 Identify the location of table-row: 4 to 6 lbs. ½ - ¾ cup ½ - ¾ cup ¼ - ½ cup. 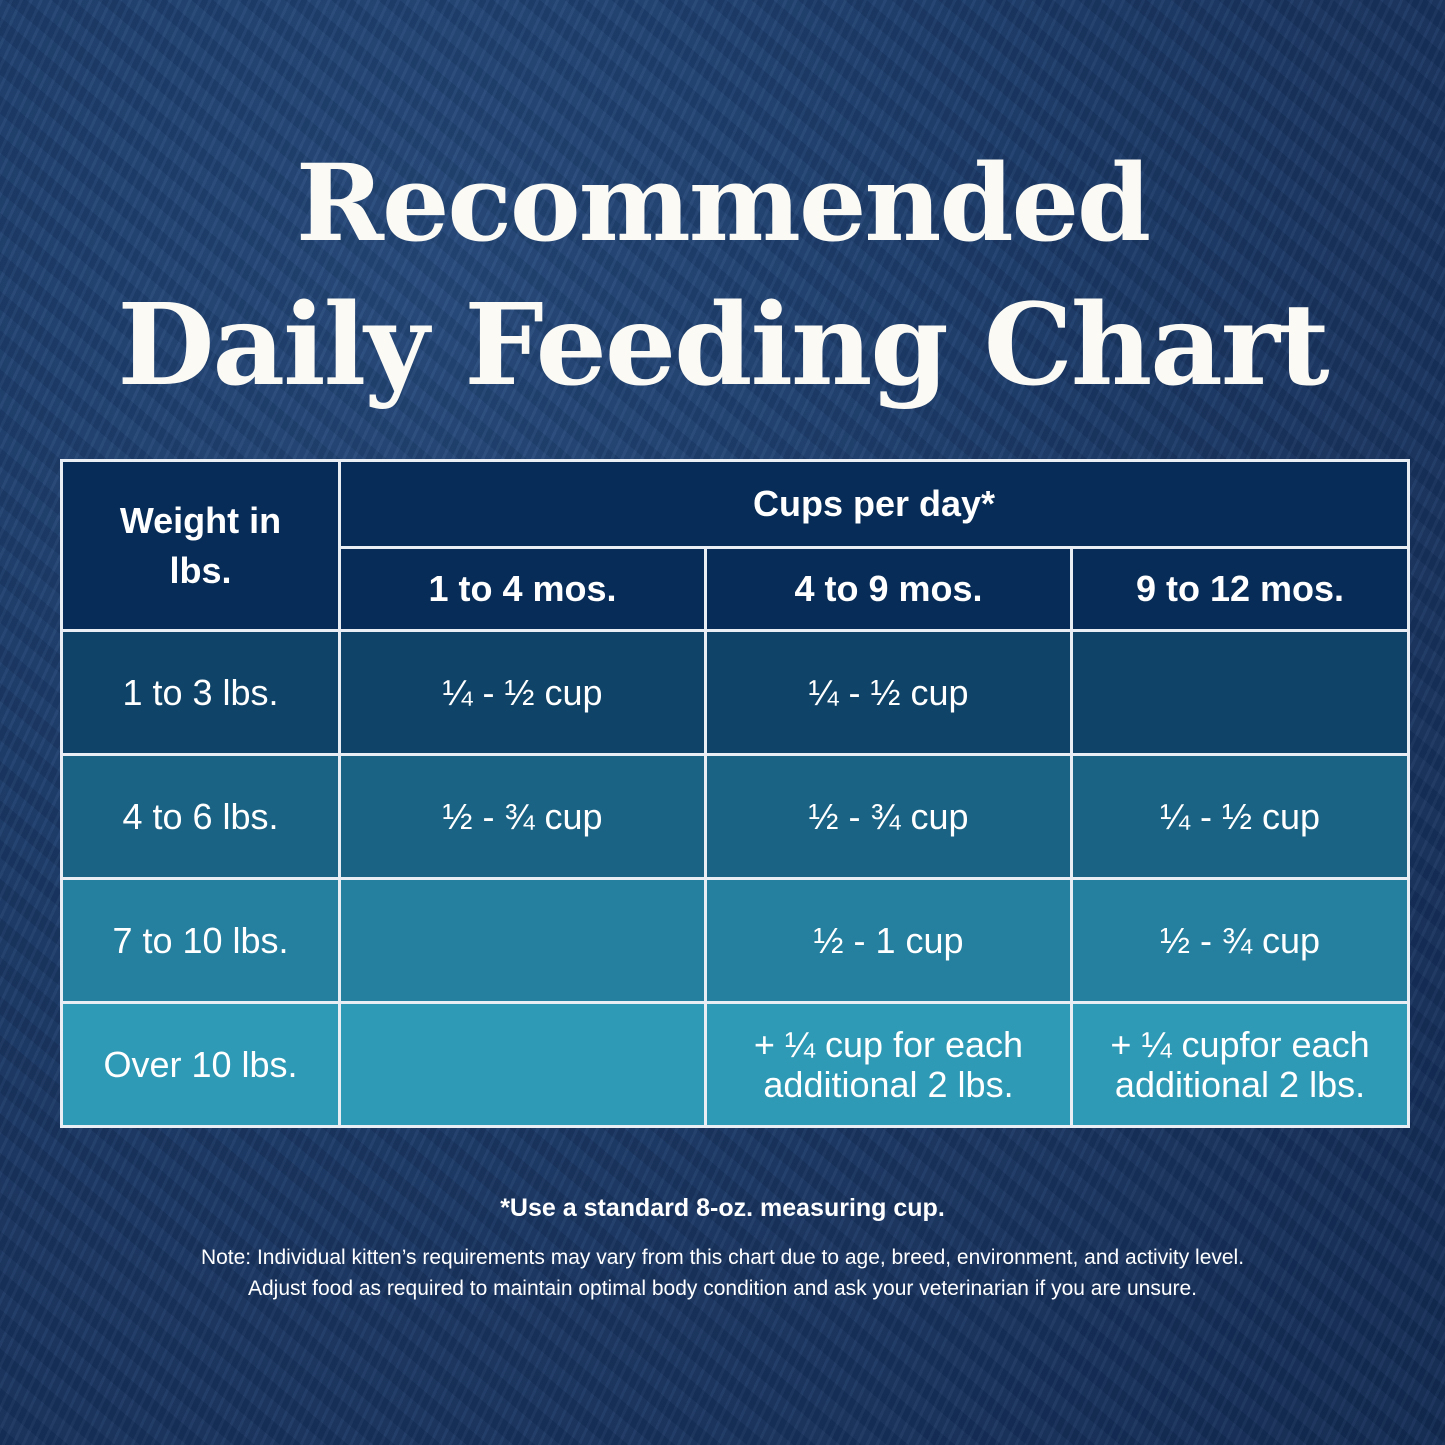
(735, 816).